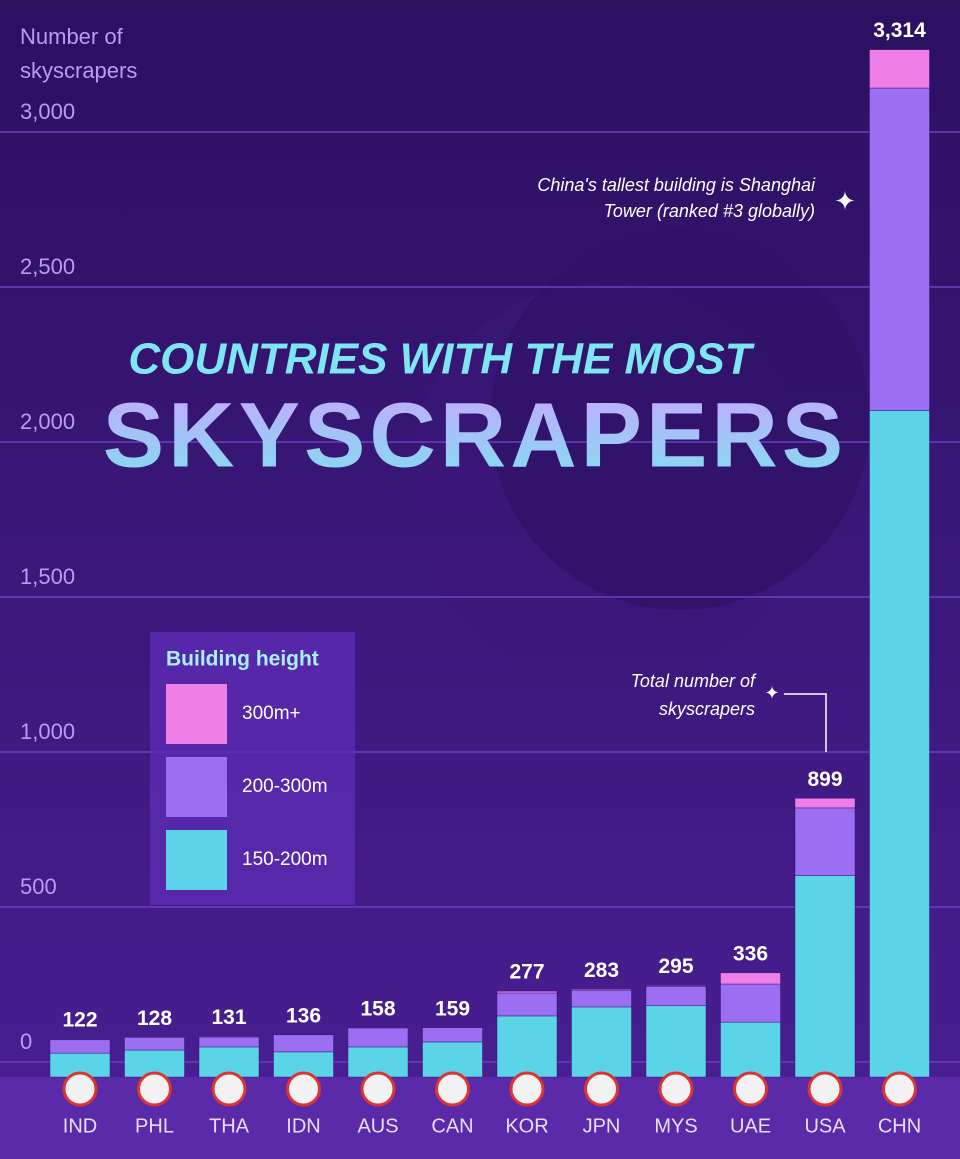 This screenshot has height=1159, width=960. Describe the element at coordinates (709, 211) in the screenshot. I see `annotation: Tower (ranked #3 globally)` at that location.